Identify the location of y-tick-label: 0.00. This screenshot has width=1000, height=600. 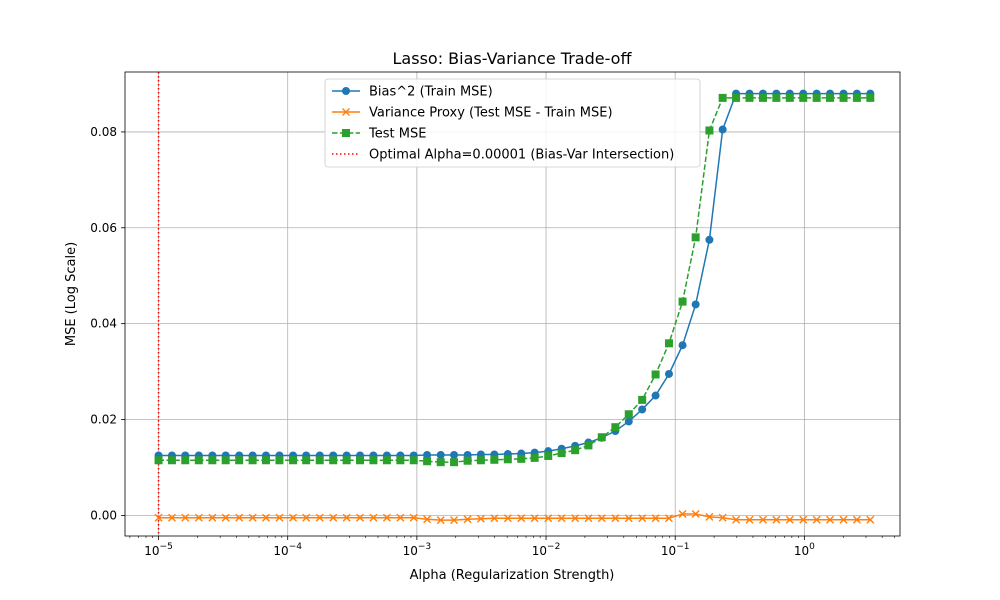
(103, 515).